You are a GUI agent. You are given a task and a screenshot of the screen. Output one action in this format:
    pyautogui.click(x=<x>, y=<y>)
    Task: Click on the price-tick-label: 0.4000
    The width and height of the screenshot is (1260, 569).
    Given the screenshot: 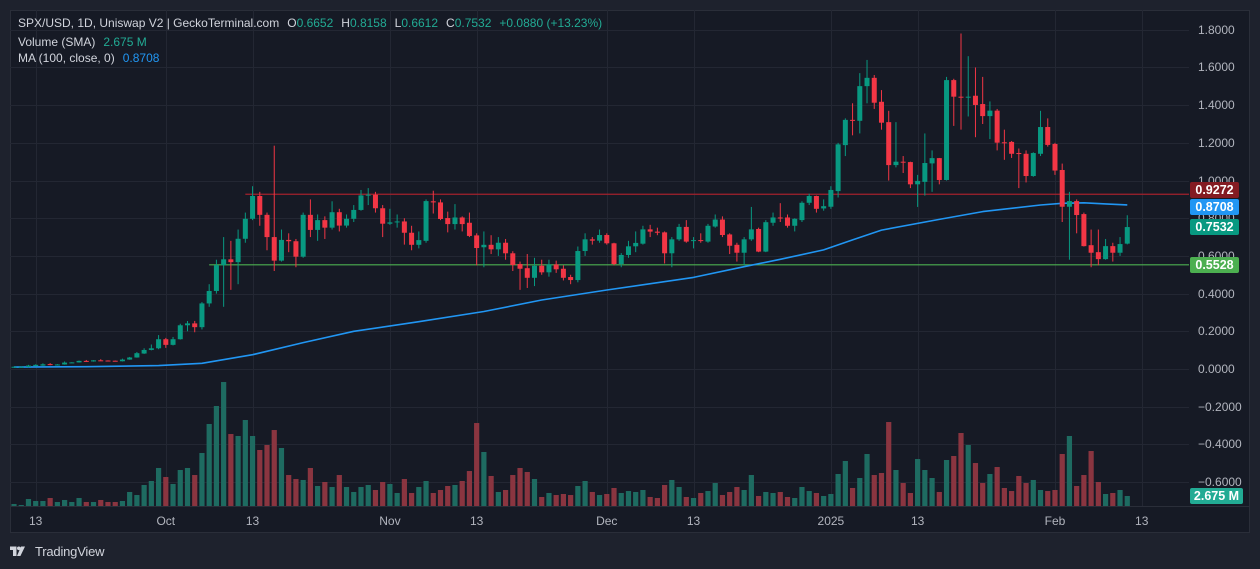 What is the action you would take?
    pyautogui.click(x=1216, y=293)
    